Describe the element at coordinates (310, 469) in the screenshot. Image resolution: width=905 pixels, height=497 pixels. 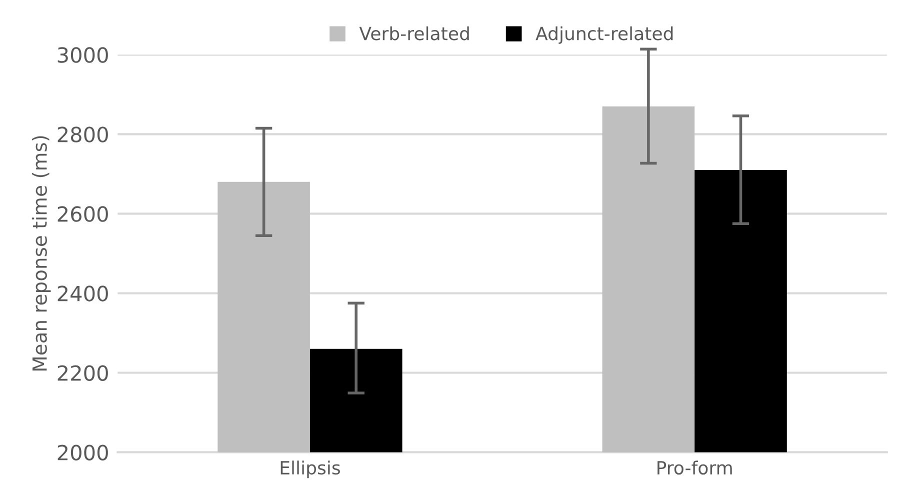
I see `x-tick-label: Ellipsis` at that location.